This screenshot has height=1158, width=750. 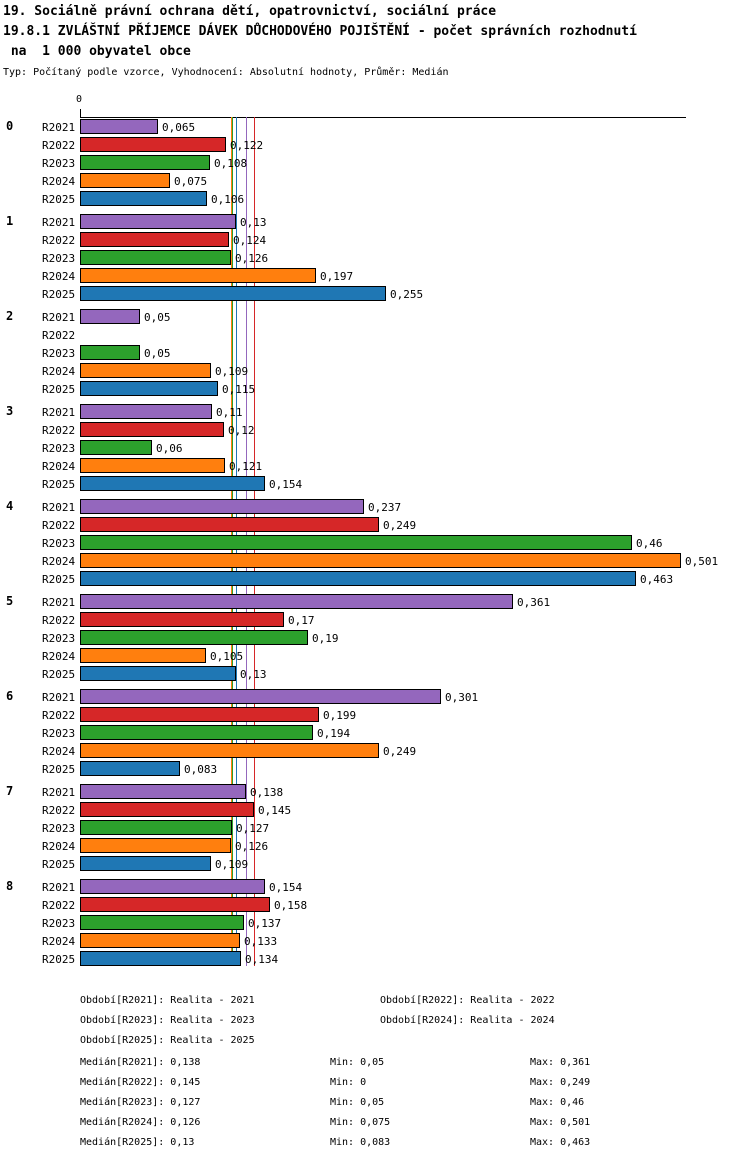 What do you see at coordinates (375, 769) in the screenshot?
I see `bar-row-6-R2025: R2025 0,083` at bounding box center [375, 769].